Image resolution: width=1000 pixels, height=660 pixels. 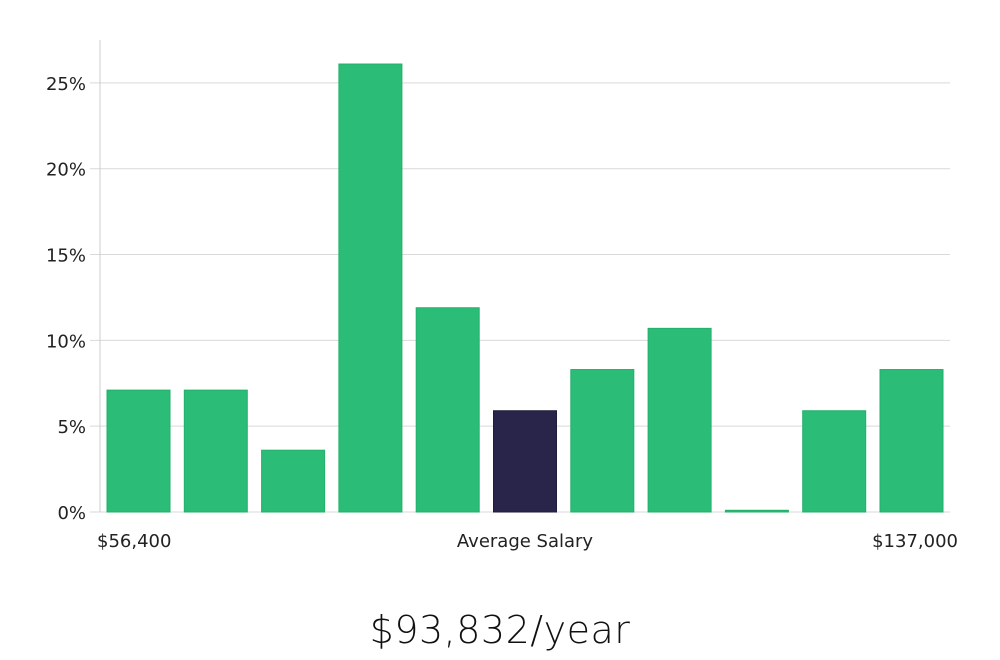 I want to click on bar-highlighted, so click(x=525, y=461).